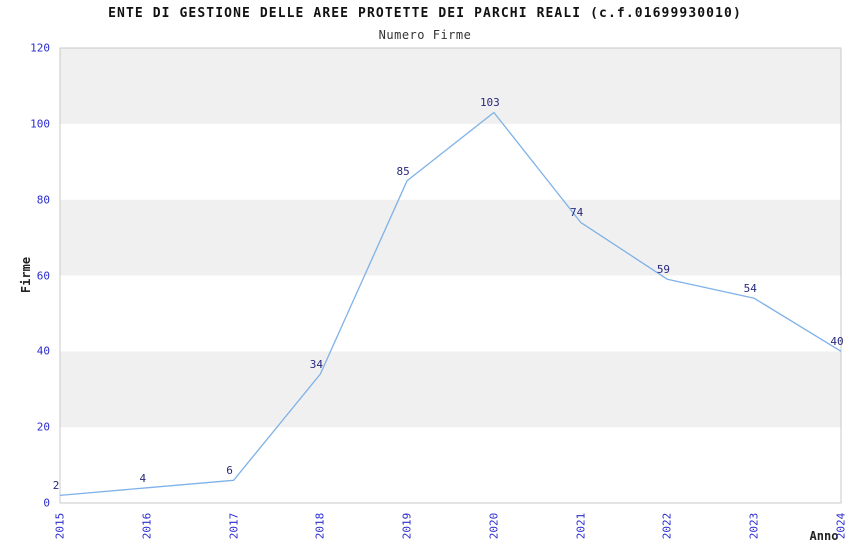  What do you see at coordinates (837, 342) in the screenshot?
I see `data-label: 40` at bounding box center [837, 342].